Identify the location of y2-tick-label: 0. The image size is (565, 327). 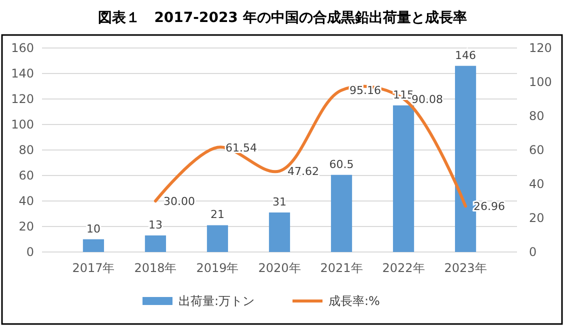
(533, 252).